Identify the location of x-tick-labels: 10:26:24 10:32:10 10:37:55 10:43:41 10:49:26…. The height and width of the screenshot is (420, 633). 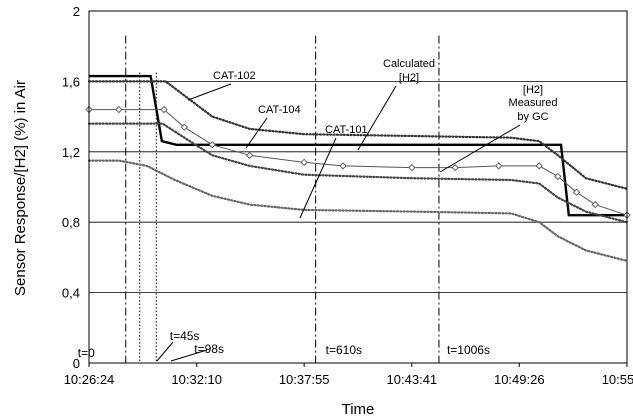
(348, 375).